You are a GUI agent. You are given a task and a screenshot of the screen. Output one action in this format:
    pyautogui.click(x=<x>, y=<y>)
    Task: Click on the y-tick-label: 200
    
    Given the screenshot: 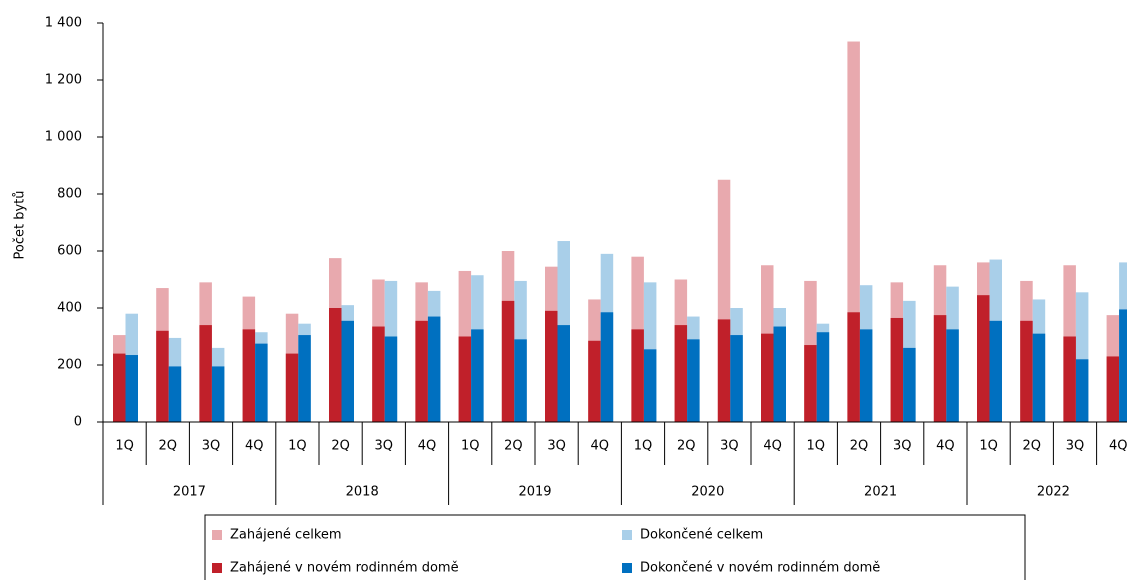 What is the action you would take?
    pyautogui.click(x=69, y=365)
    